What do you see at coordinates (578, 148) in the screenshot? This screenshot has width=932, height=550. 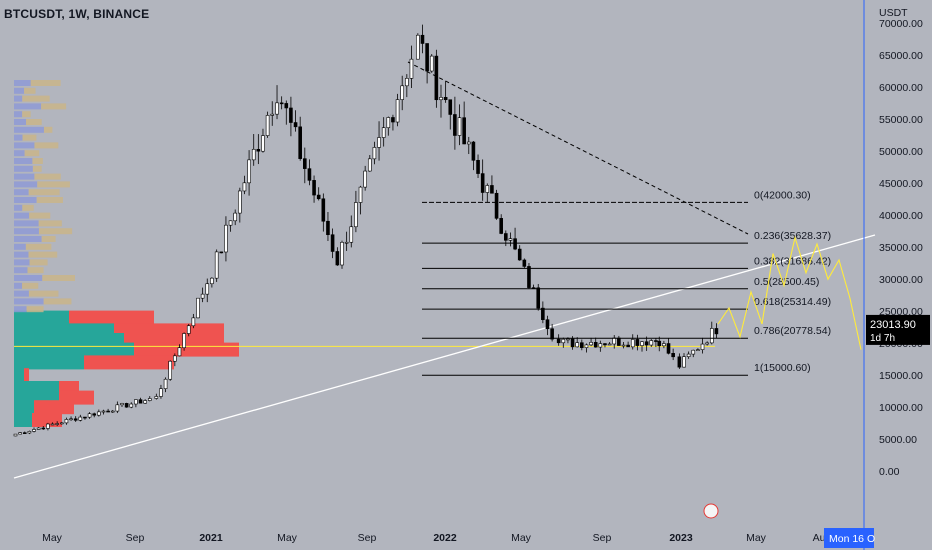 I see `resistance-trendline` at bounding box center [578, 148].